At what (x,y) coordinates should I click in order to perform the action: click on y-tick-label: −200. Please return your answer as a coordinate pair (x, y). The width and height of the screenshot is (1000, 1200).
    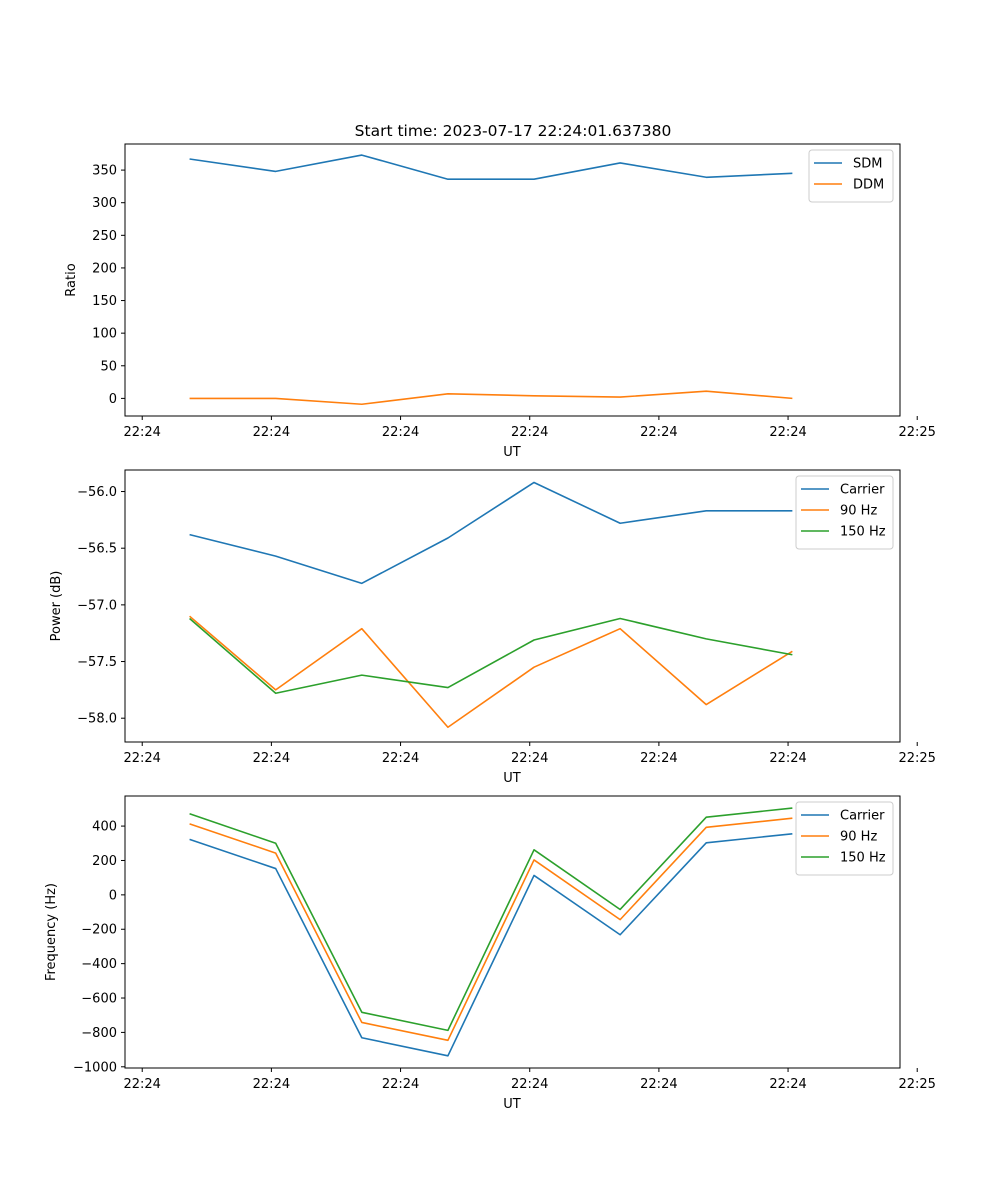
    Looking at the image, I should click on (99, 930).